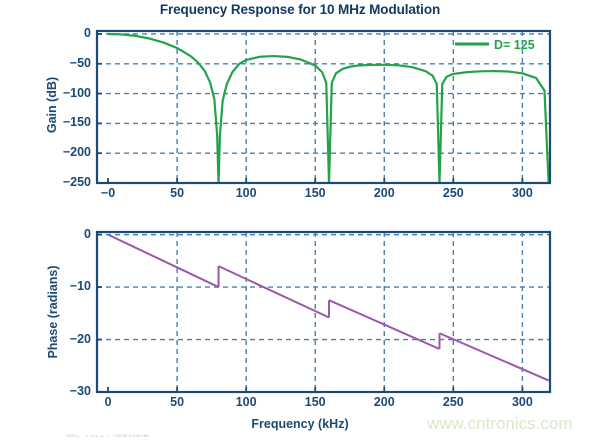 Image resolution: width=600 pixels, height=441 pixels. I want to click on page-title: Frequency Response for 10 MHz Modulation, so click(300, 9).